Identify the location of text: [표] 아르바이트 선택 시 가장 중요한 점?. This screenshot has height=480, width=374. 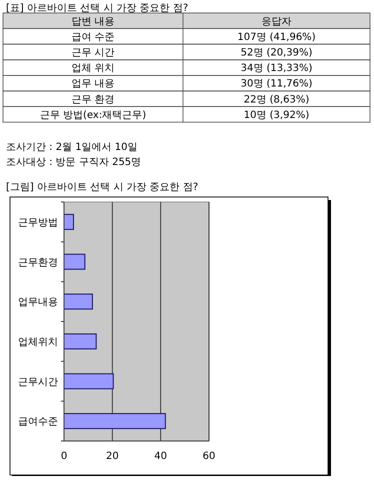
(97, 8).